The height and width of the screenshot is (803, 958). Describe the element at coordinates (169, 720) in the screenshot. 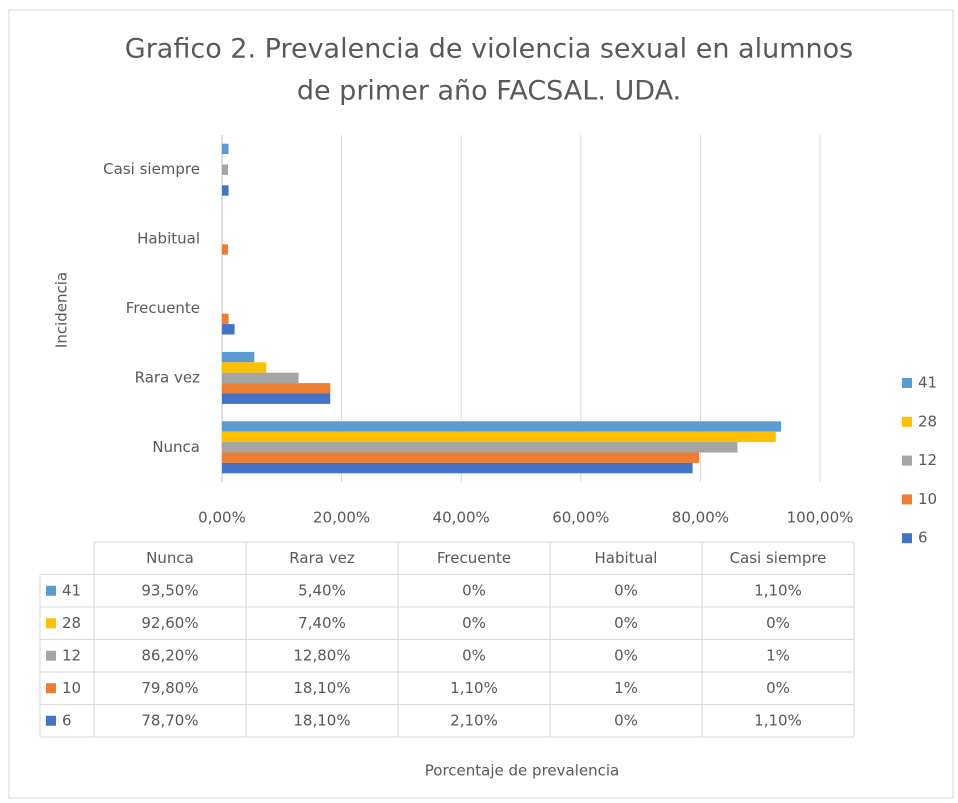

I see `table-cell: 78,70%` at that location.